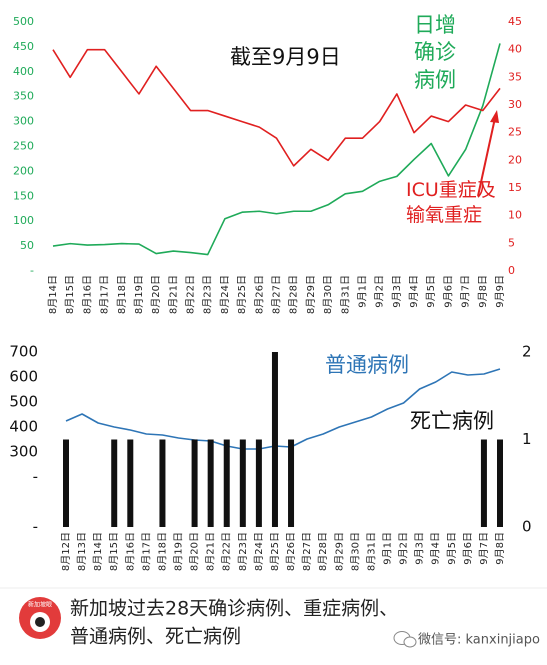 The height and width of the screenshot is (665, 547). Describe the element at coordinates (452, 421) in the screenshot. I see `legend-label: 死亡病例` at that location.